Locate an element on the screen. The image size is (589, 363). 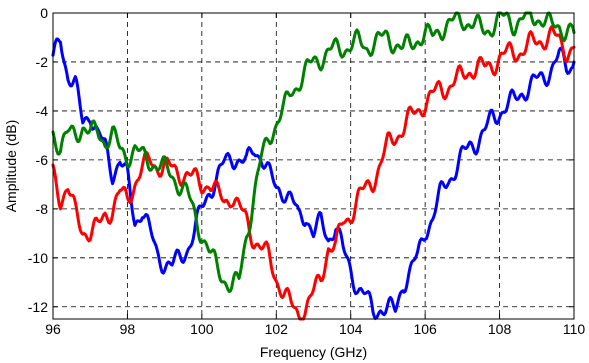
x-tick-label: 108 is located at coordinates (500, 329).